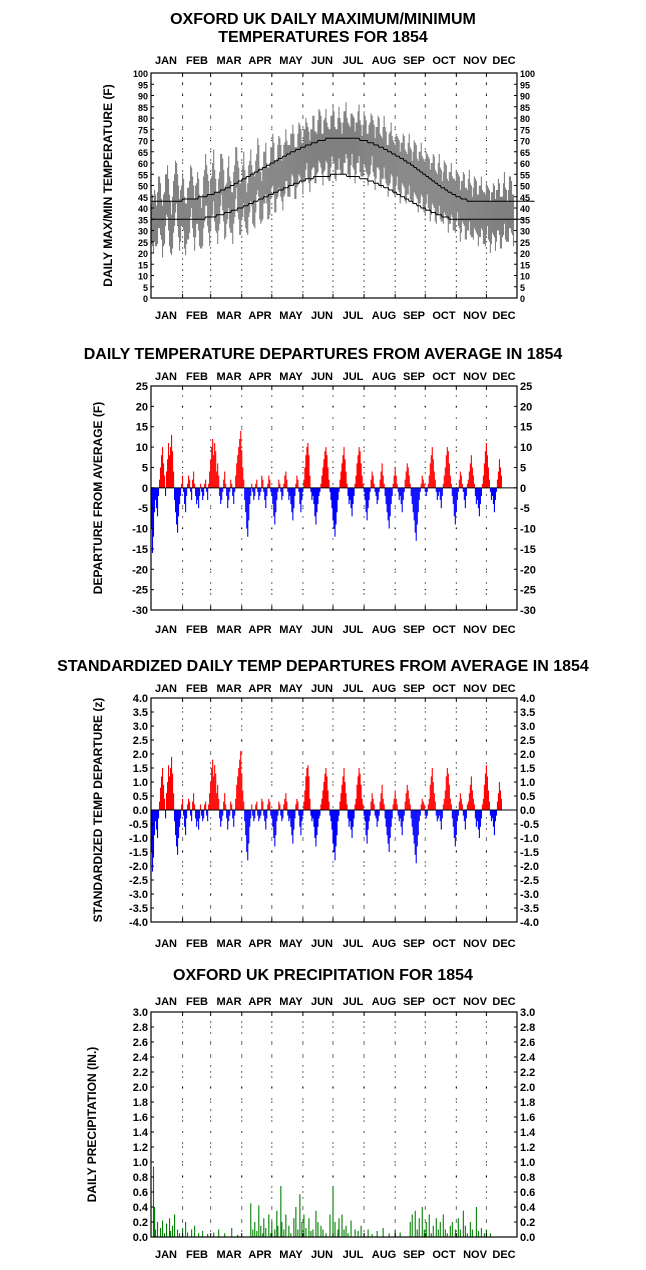 The image size is (646, 1270). What do you see at coordinates (140, 783) in the screenshot?
I see `y-tick-label-left: 1.0` at bounding box center [140, 783].